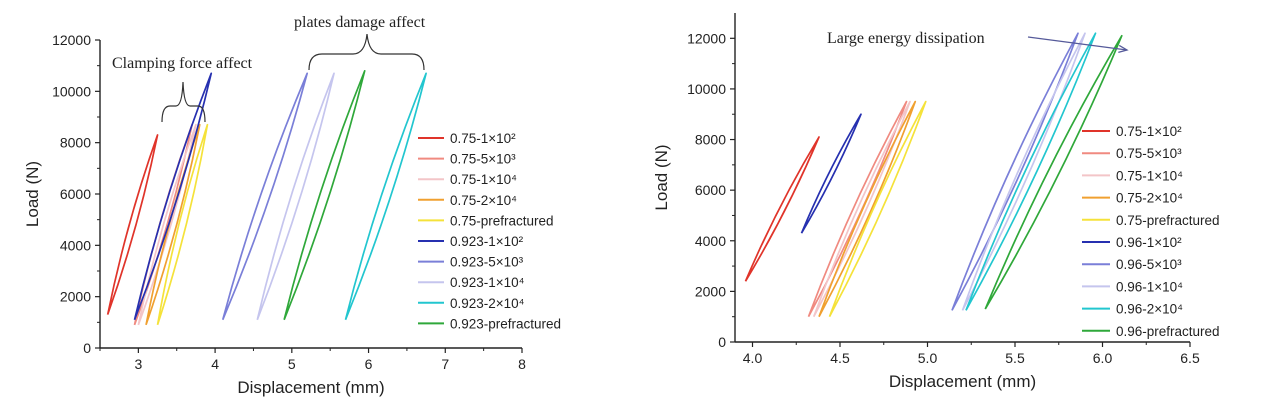 Image resolution: width=1269 pixels, height=420 pixels. Describe the element at coordinates (487, 262) in the screenshot. I see `legend-label: 0.923-5×10³` at that location.